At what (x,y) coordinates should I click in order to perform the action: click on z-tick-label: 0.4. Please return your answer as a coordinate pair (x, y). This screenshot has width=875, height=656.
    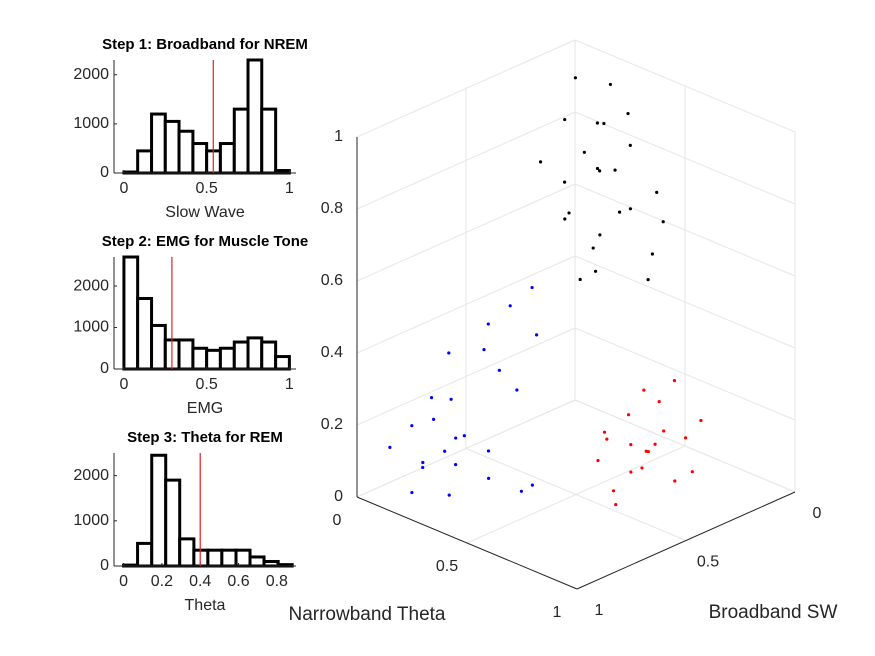
    Looking at the image, I should click on (332, 352).